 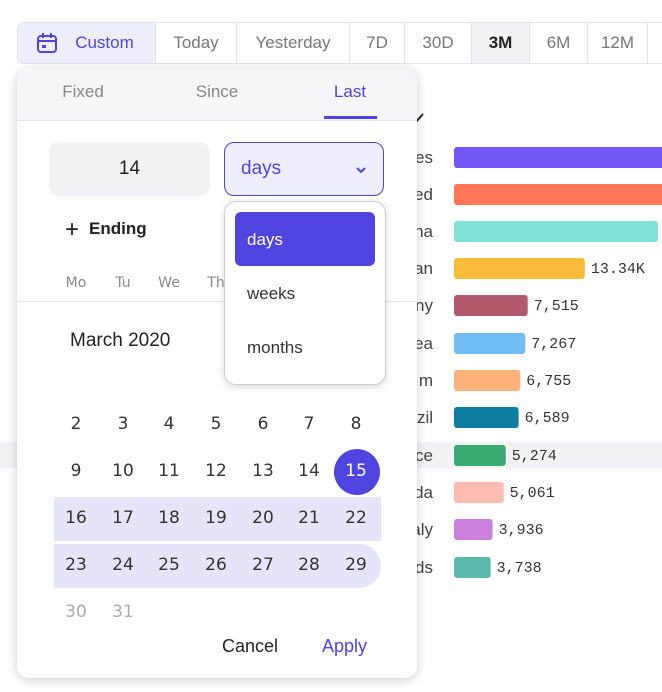 I want to click on category-label: ea, so click(x=423, y=343).